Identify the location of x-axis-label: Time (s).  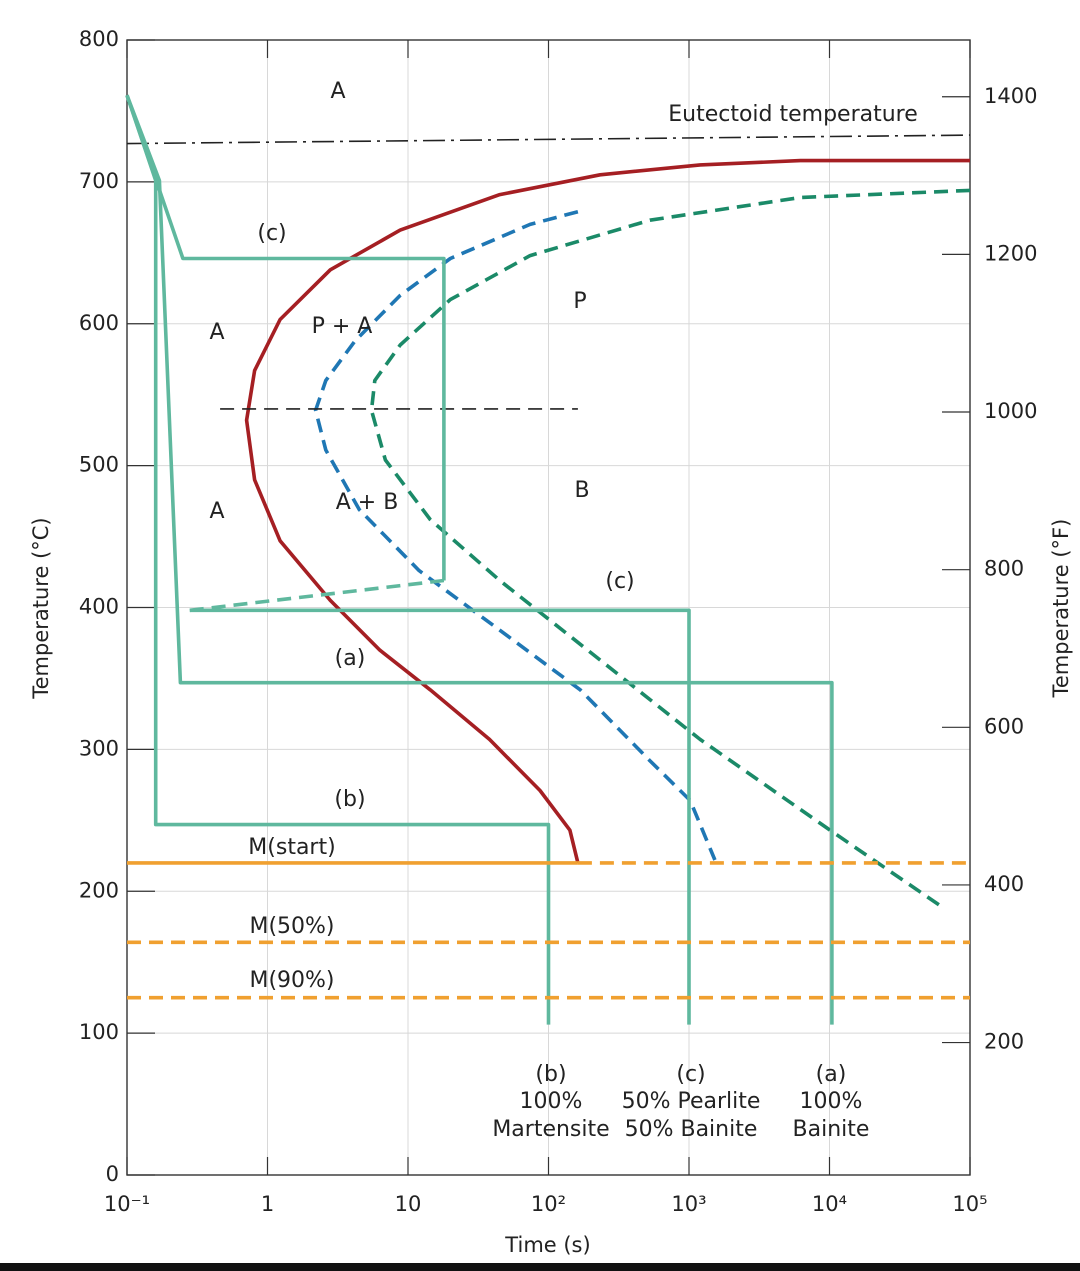
(547, 1245).